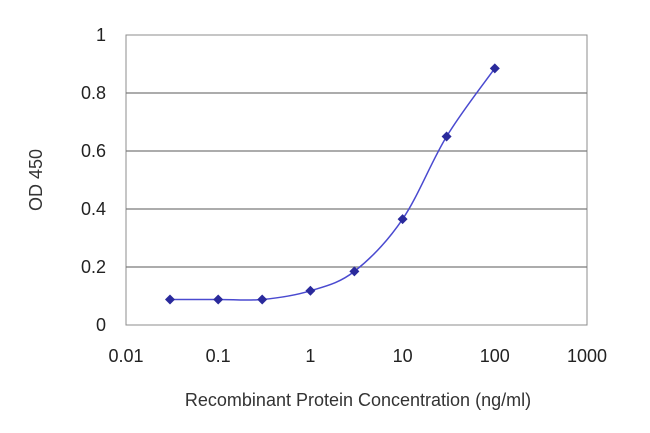  What do you see at coordinates (310, 356) in the screenshot?
I see `x-tick-label: 1` at bounding box center [310, 356].